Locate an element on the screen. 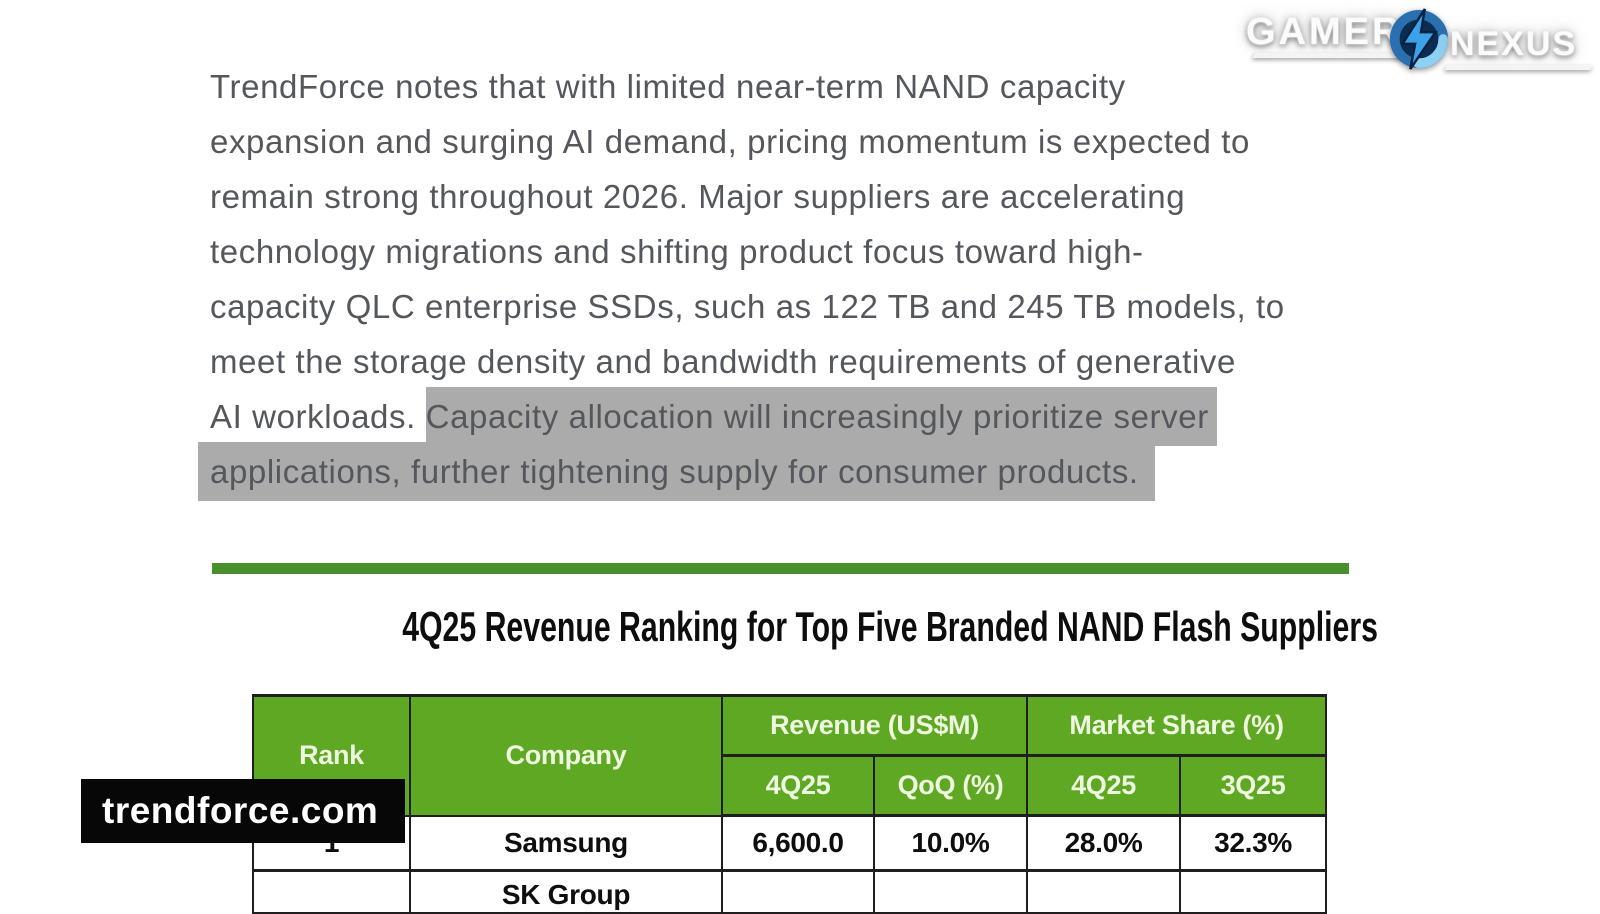 This screenshot has width=1600, height=914. cell-share-3q25 is located at coordinates (1253, 891).